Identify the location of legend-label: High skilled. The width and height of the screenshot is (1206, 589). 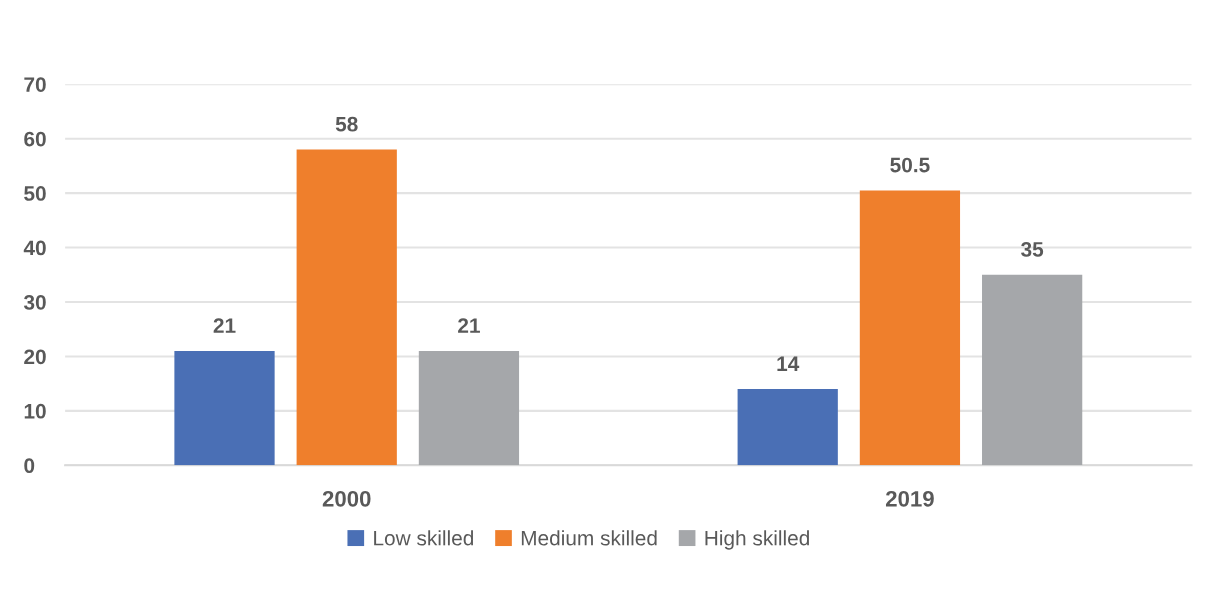
(757, 540).